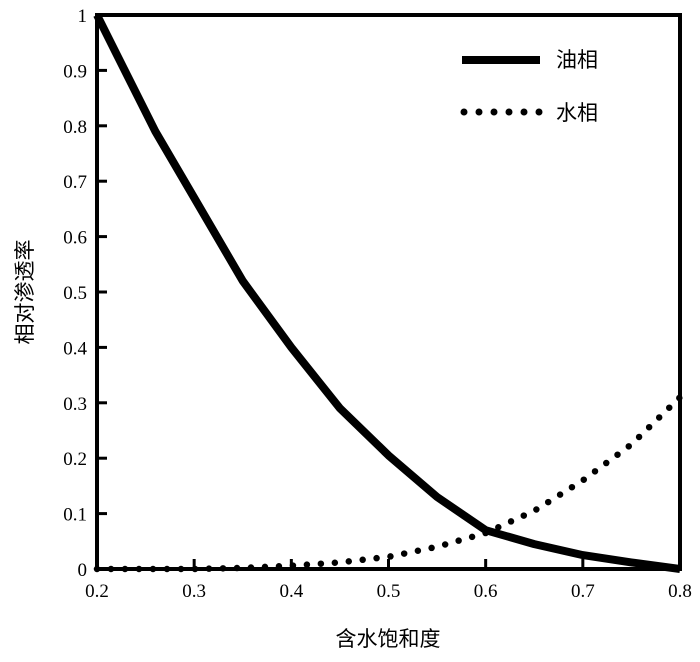 The height and width of the screenshot is (662, 700). What do you see at coordinates (83, 570) in the screenshot?
I see `y-tick-label: 0` at bounding box center [83, 570].